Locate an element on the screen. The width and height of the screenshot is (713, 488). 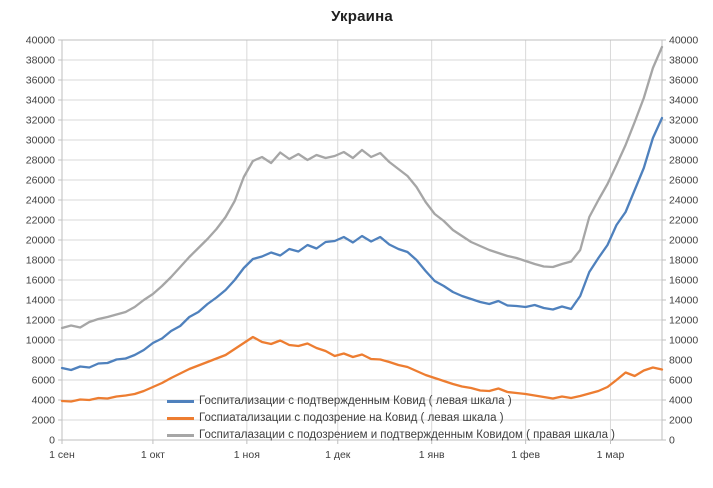
y-axis-label-left: 28000 is located at coordinates (40, 161).